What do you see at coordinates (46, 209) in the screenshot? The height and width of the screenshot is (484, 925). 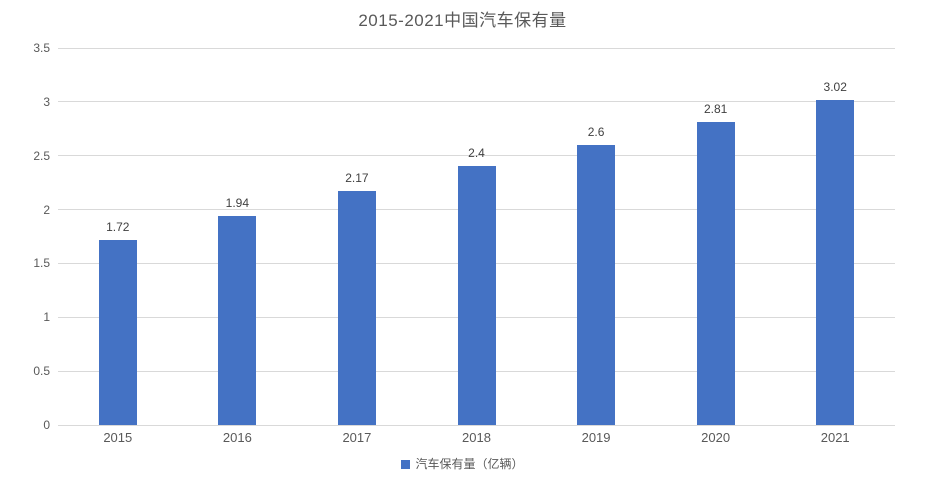 I see `y-axis-tick-label: 2` at bounding box center [46, 209].